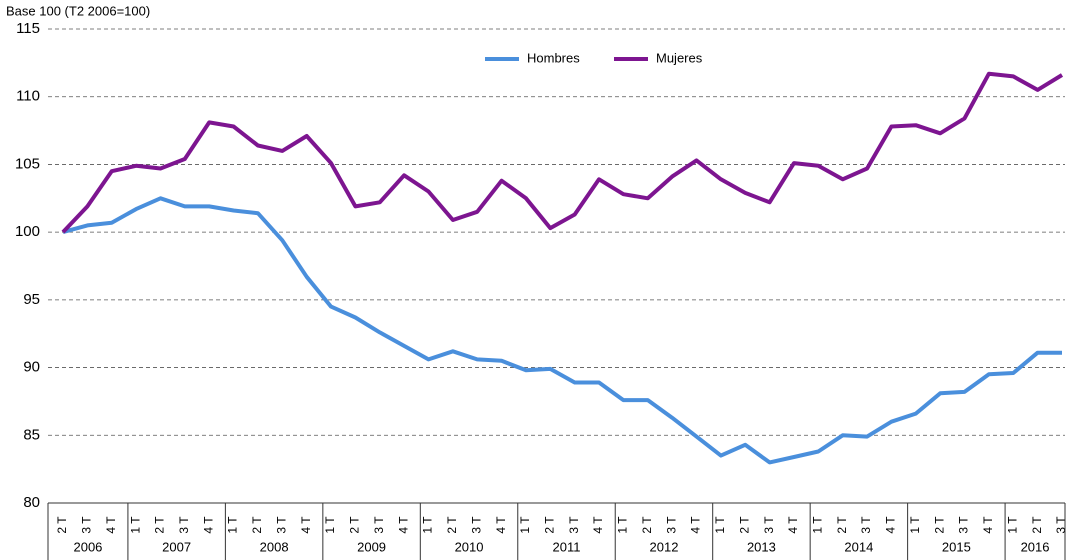 The height and width of the screenshot is (560, 1067). Describe the element at coordinates (469, 546) in the screenshot. I see `x-group-label: 2010` at that location.